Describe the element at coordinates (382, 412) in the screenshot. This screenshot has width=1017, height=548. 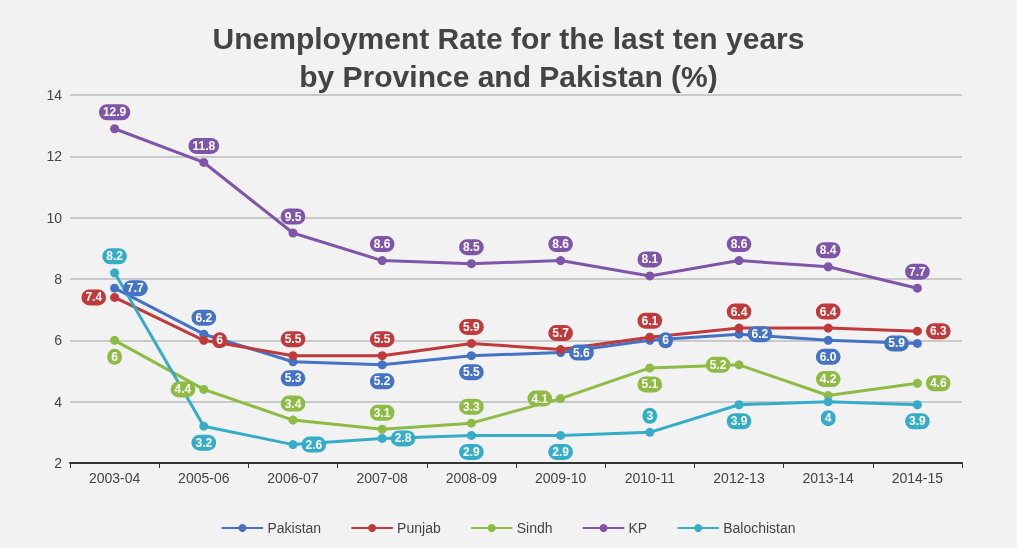
I see `data-label: 3.1` at that location.